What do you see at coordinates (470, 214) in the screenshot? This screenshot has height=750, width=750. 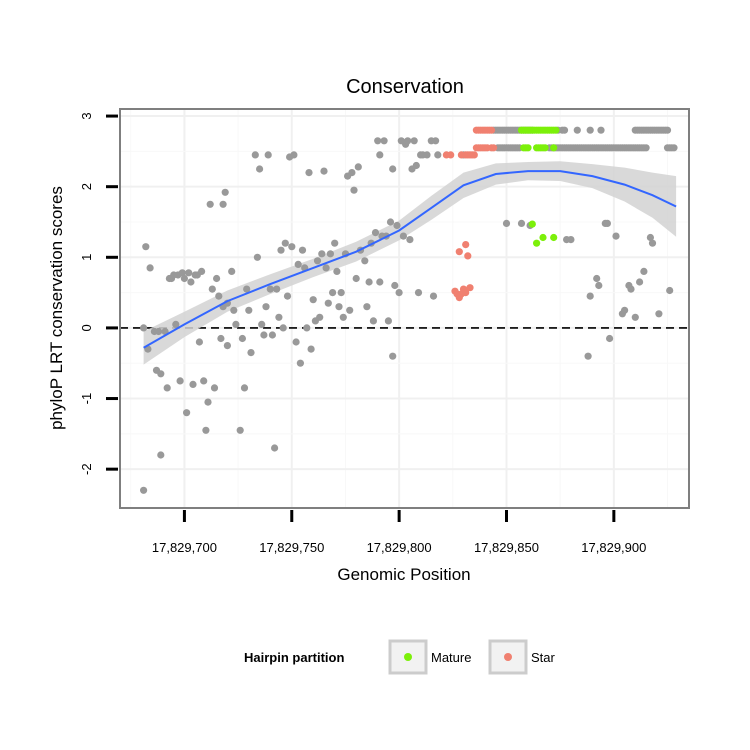 I see `series-star` at bounding box center [470, 214].